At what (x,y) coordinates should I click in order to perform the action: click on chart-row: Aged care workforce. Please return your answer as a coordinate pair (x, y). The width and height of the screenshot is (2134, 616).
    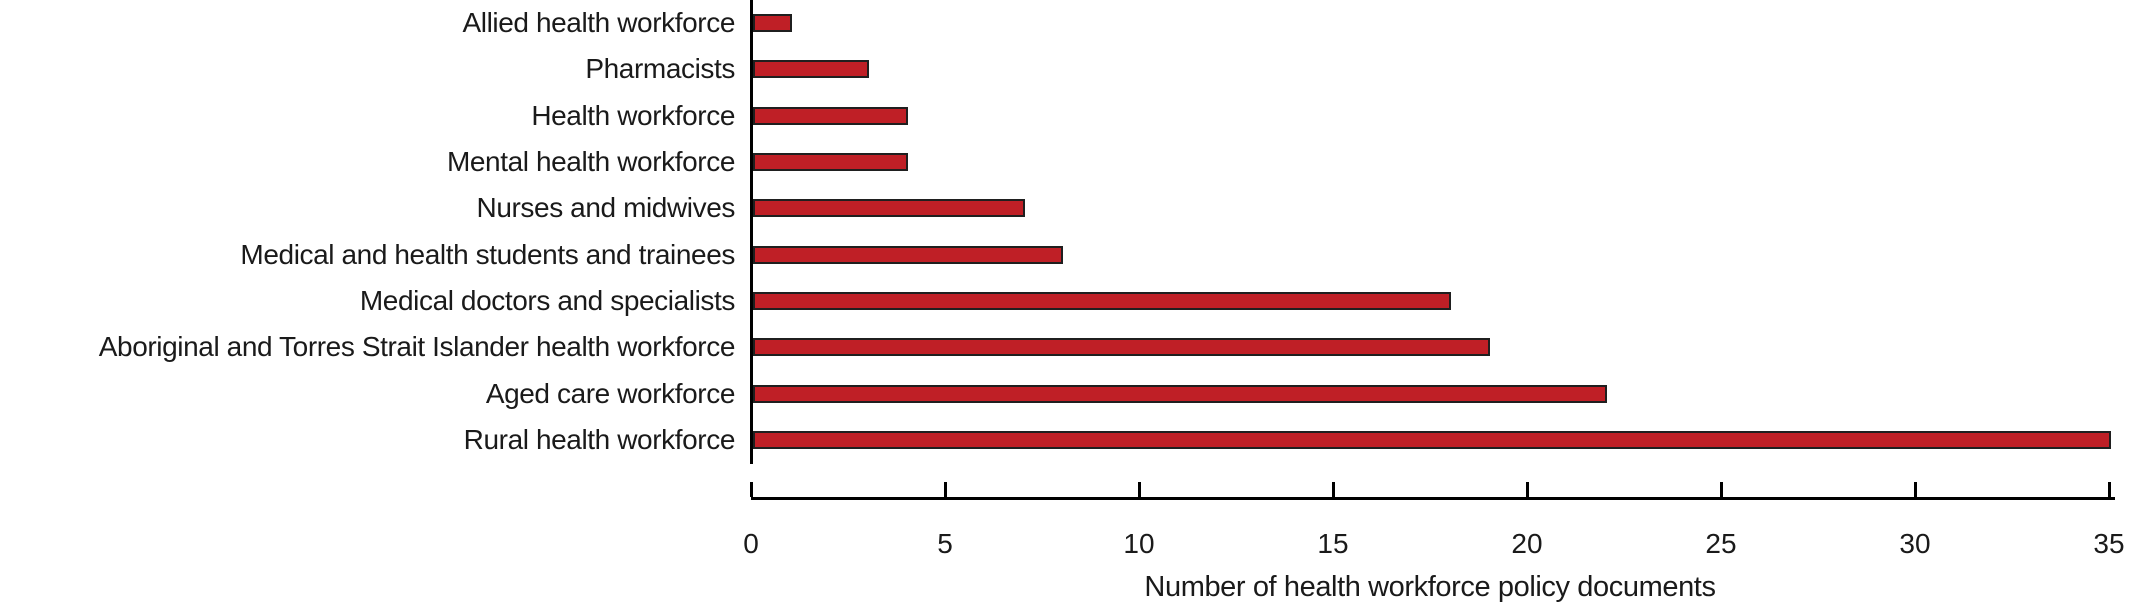
    Looking at the image, I should click on (1067, 393).